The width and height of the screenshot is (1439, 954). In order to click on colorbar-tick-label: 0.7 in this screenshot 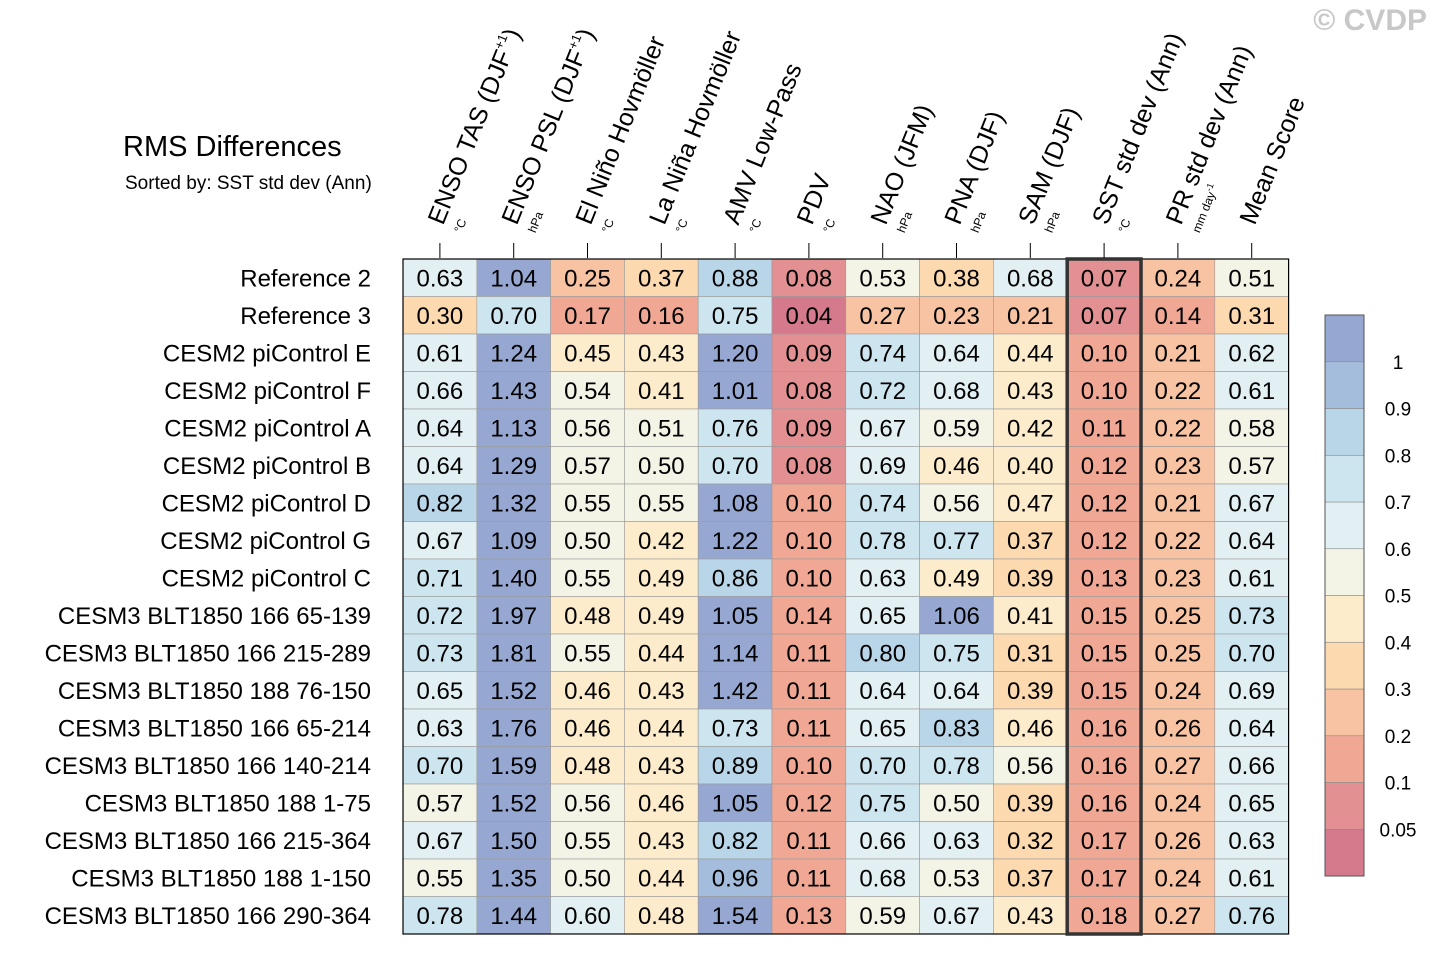, I will do `click(1398, 503)`.